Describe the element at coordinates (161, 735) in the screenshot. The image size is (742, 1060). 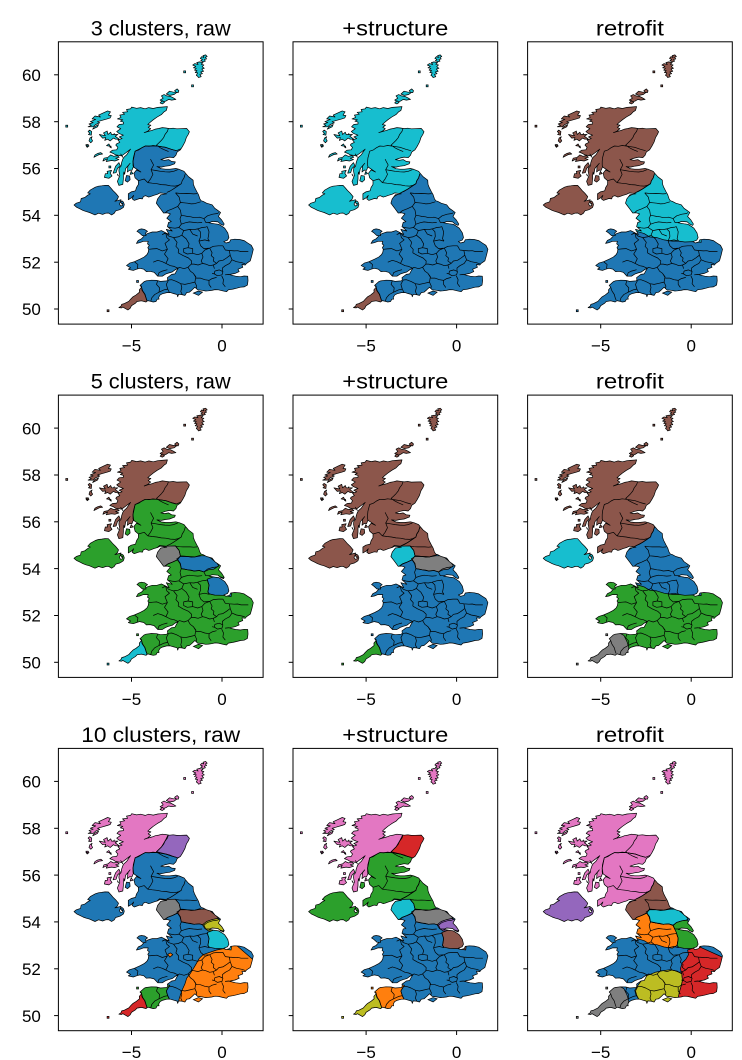
I see `svg-text: 10 clusters, raw` at that location.